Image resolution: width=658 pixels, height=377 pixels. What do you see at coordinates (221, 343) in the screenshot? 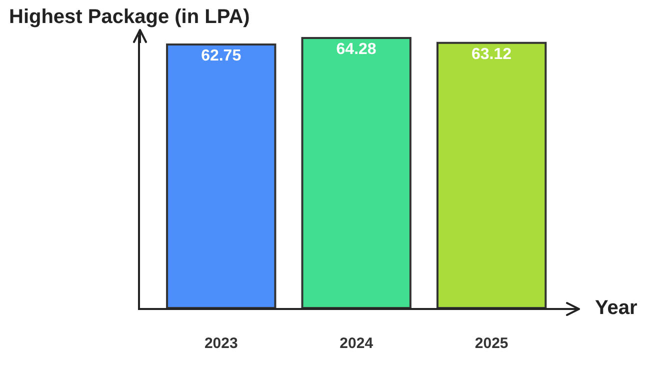
I see `x-tick-label: 2023` at bounding box center [221, 343].